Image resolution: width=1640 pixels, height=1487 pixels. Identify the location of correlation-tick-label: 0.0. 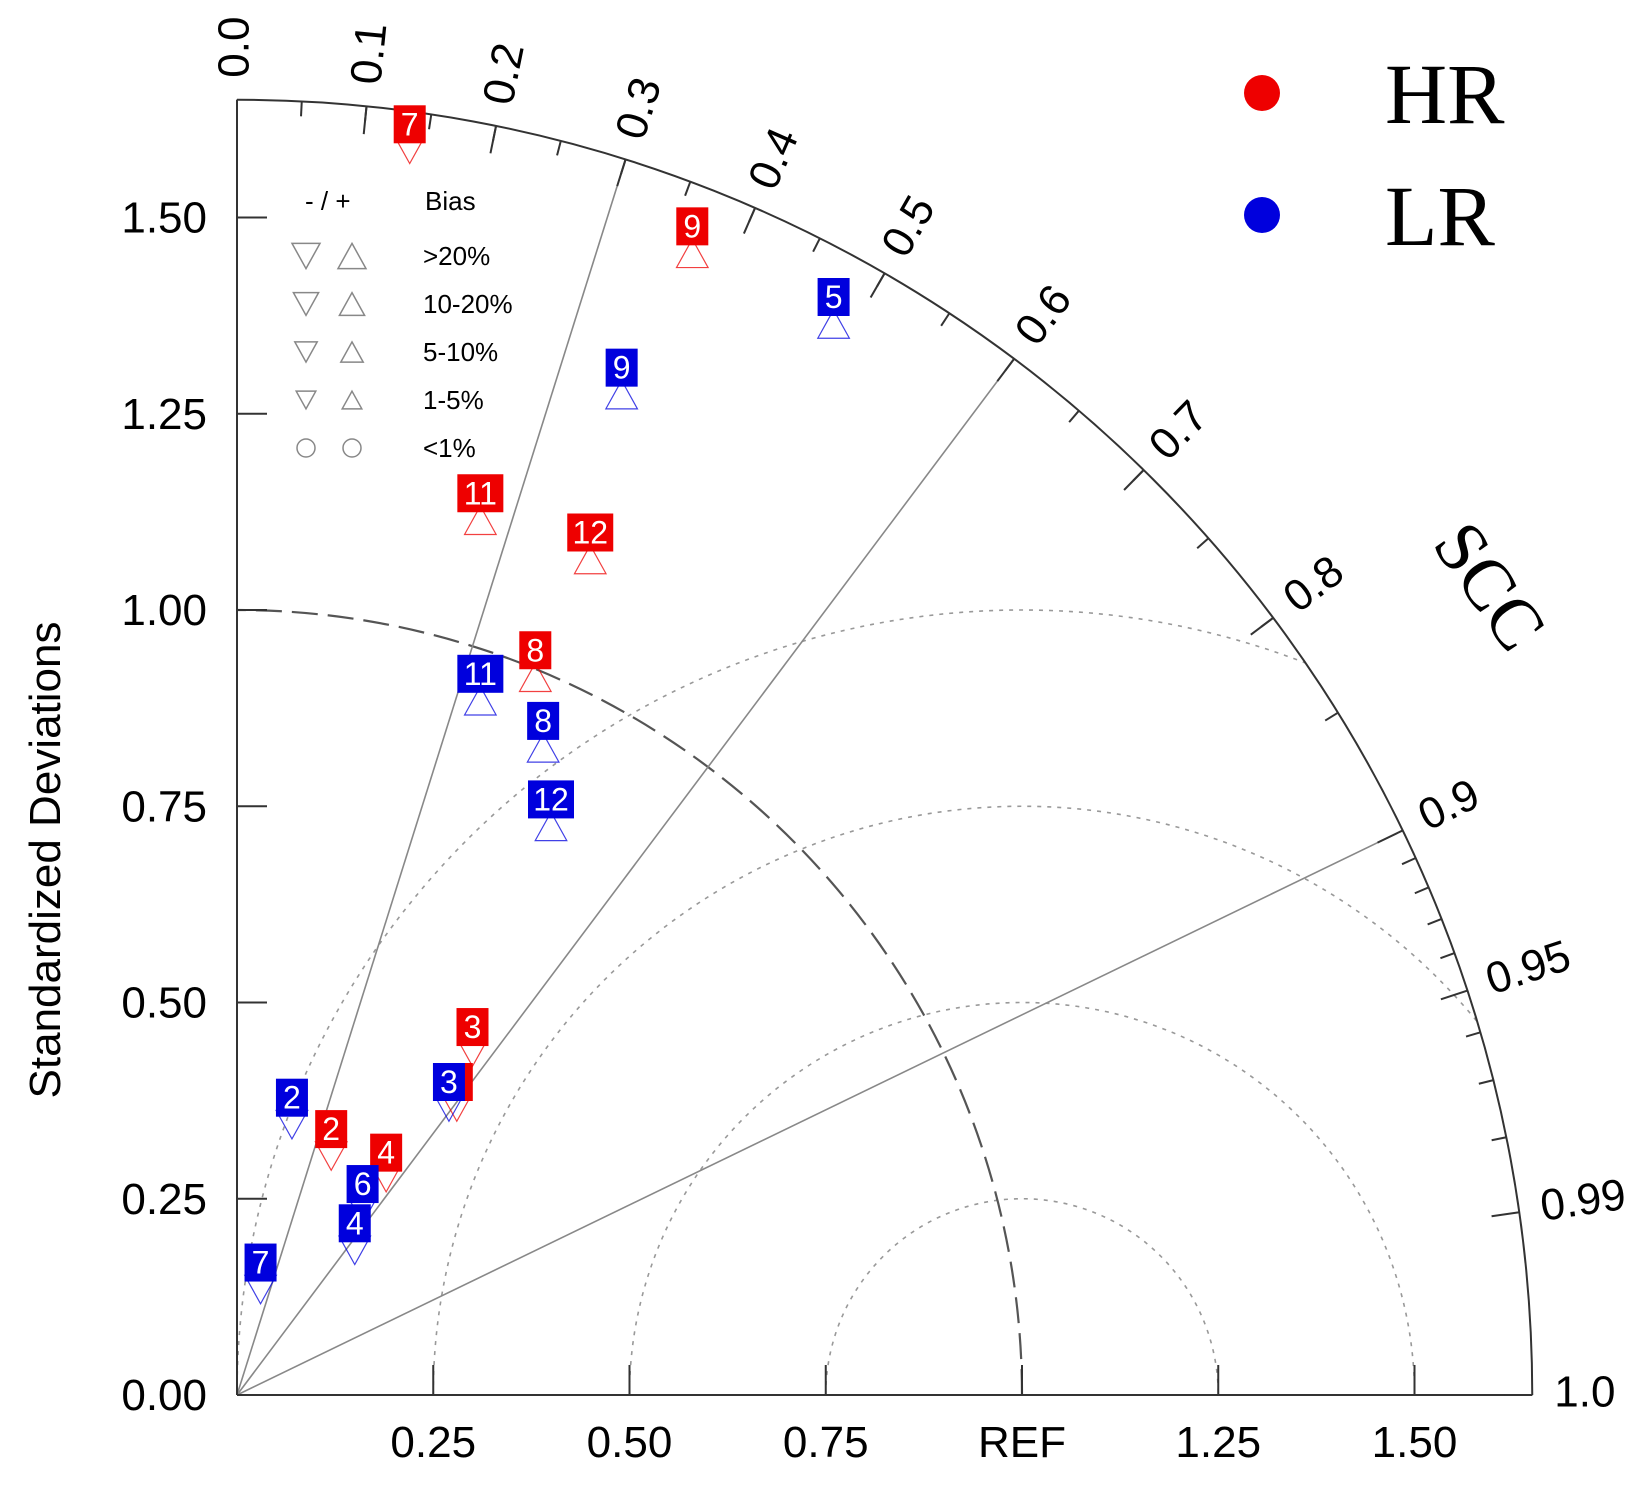
(234, 47).